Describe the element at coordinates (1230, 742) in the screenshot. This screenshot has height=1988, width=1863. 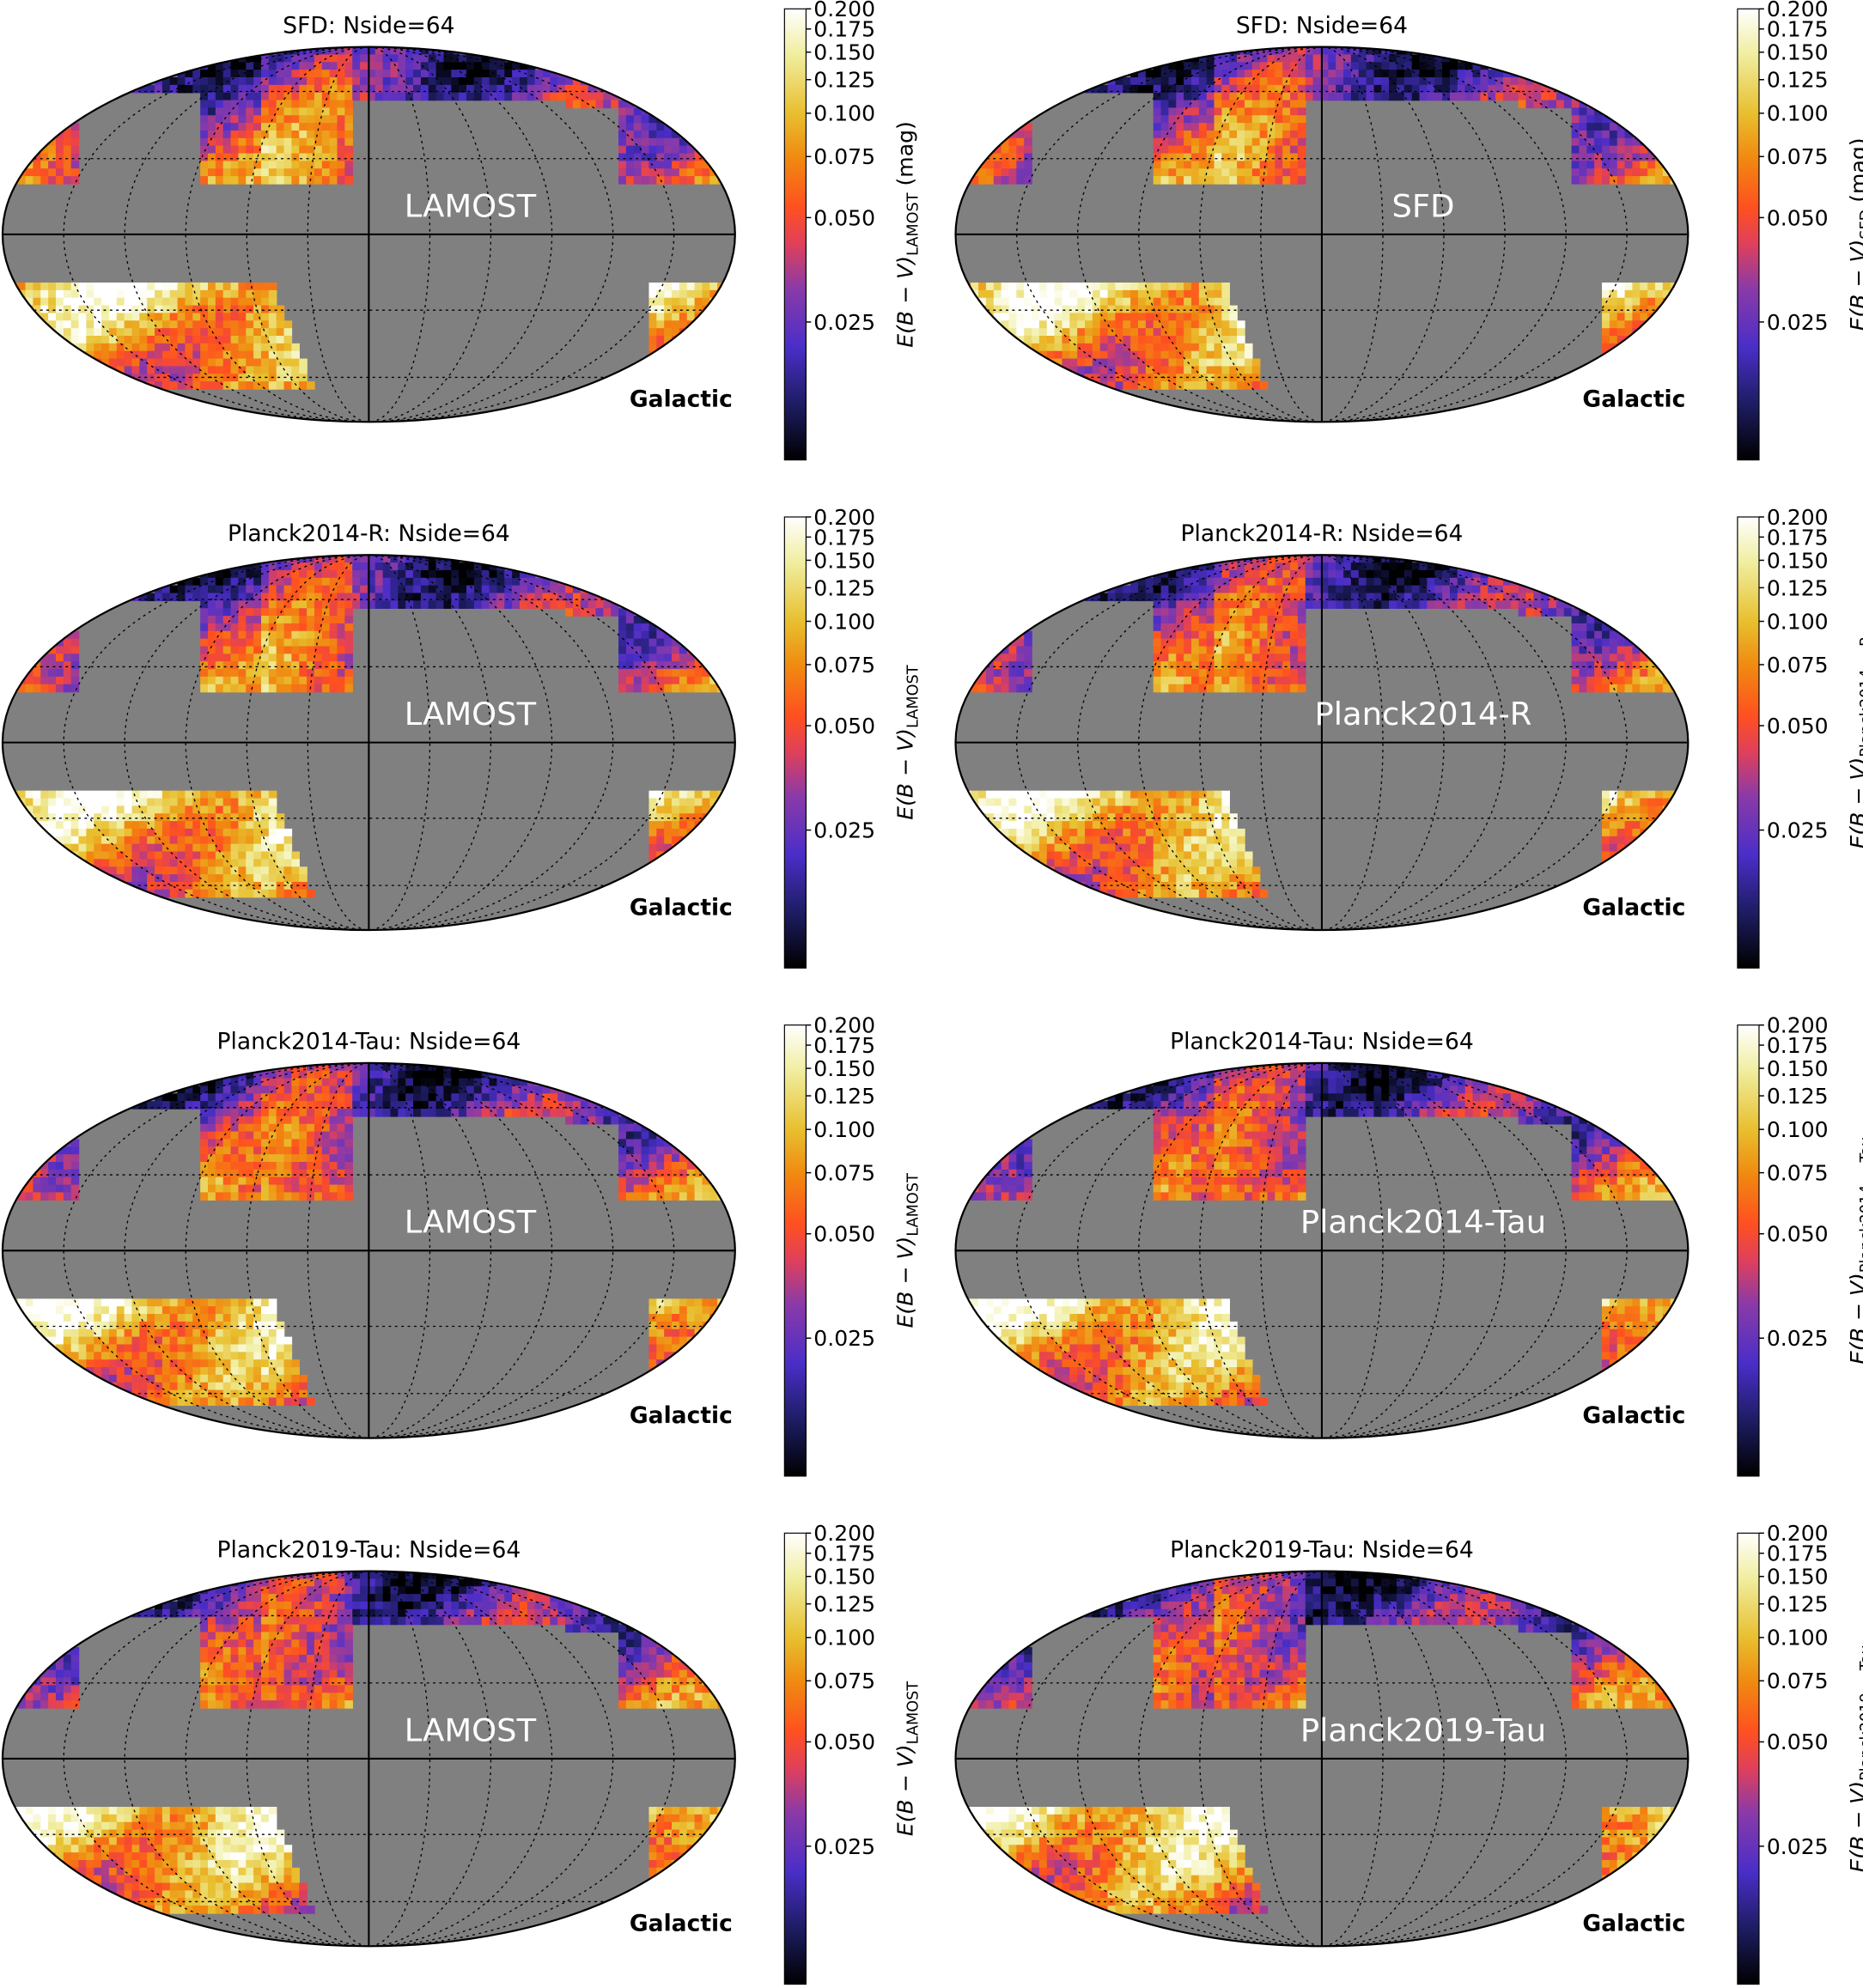
I see `meridian` at that location.